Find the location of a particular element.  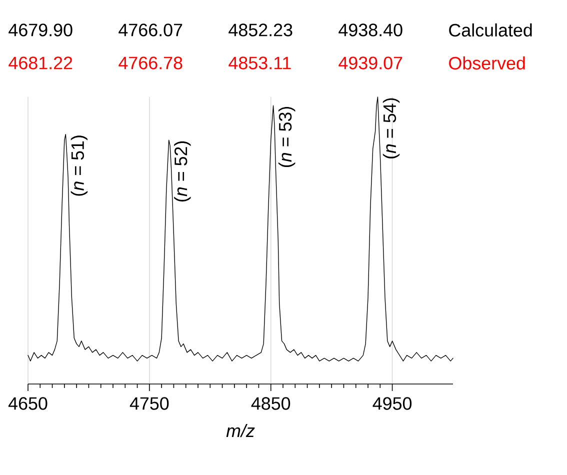

text: 4679.90 is located at coordinates (40, 30).